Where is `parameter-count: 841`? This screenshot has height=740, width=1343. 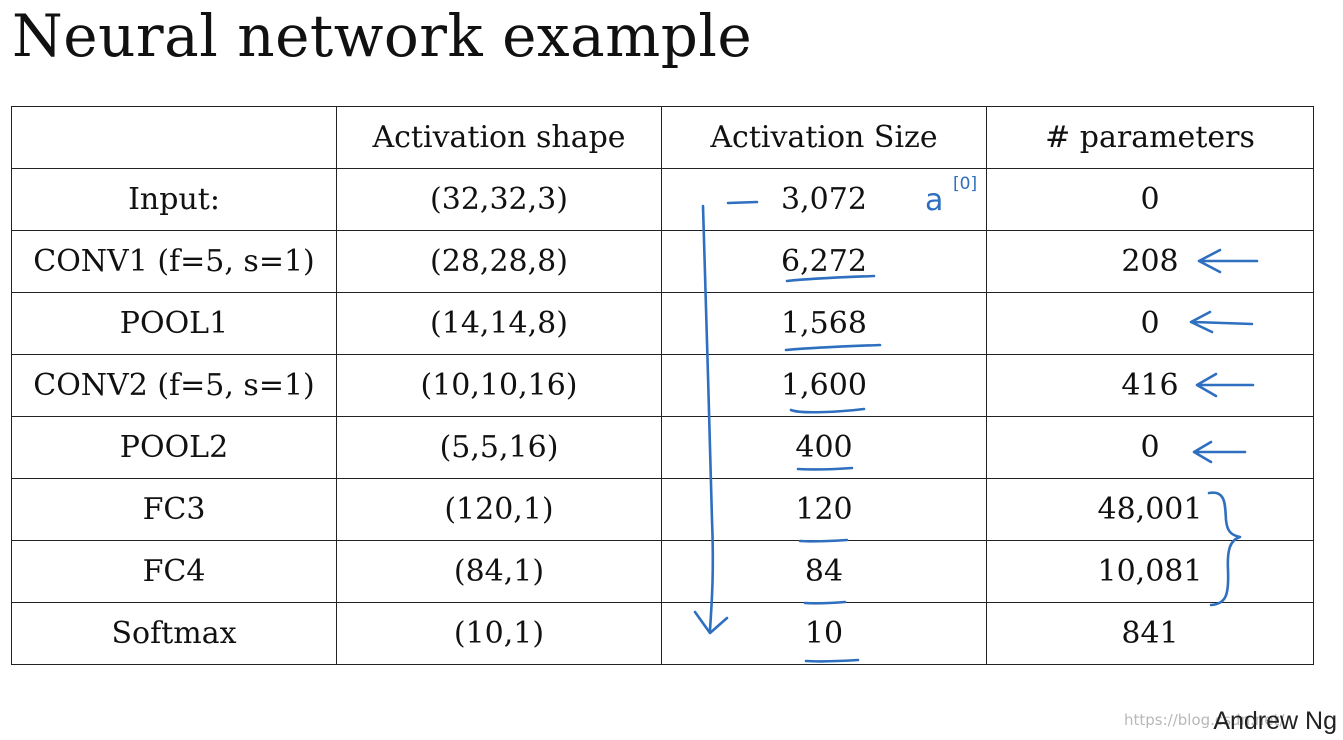 parameter-count: 841 is located at coordinates (1150, 633).